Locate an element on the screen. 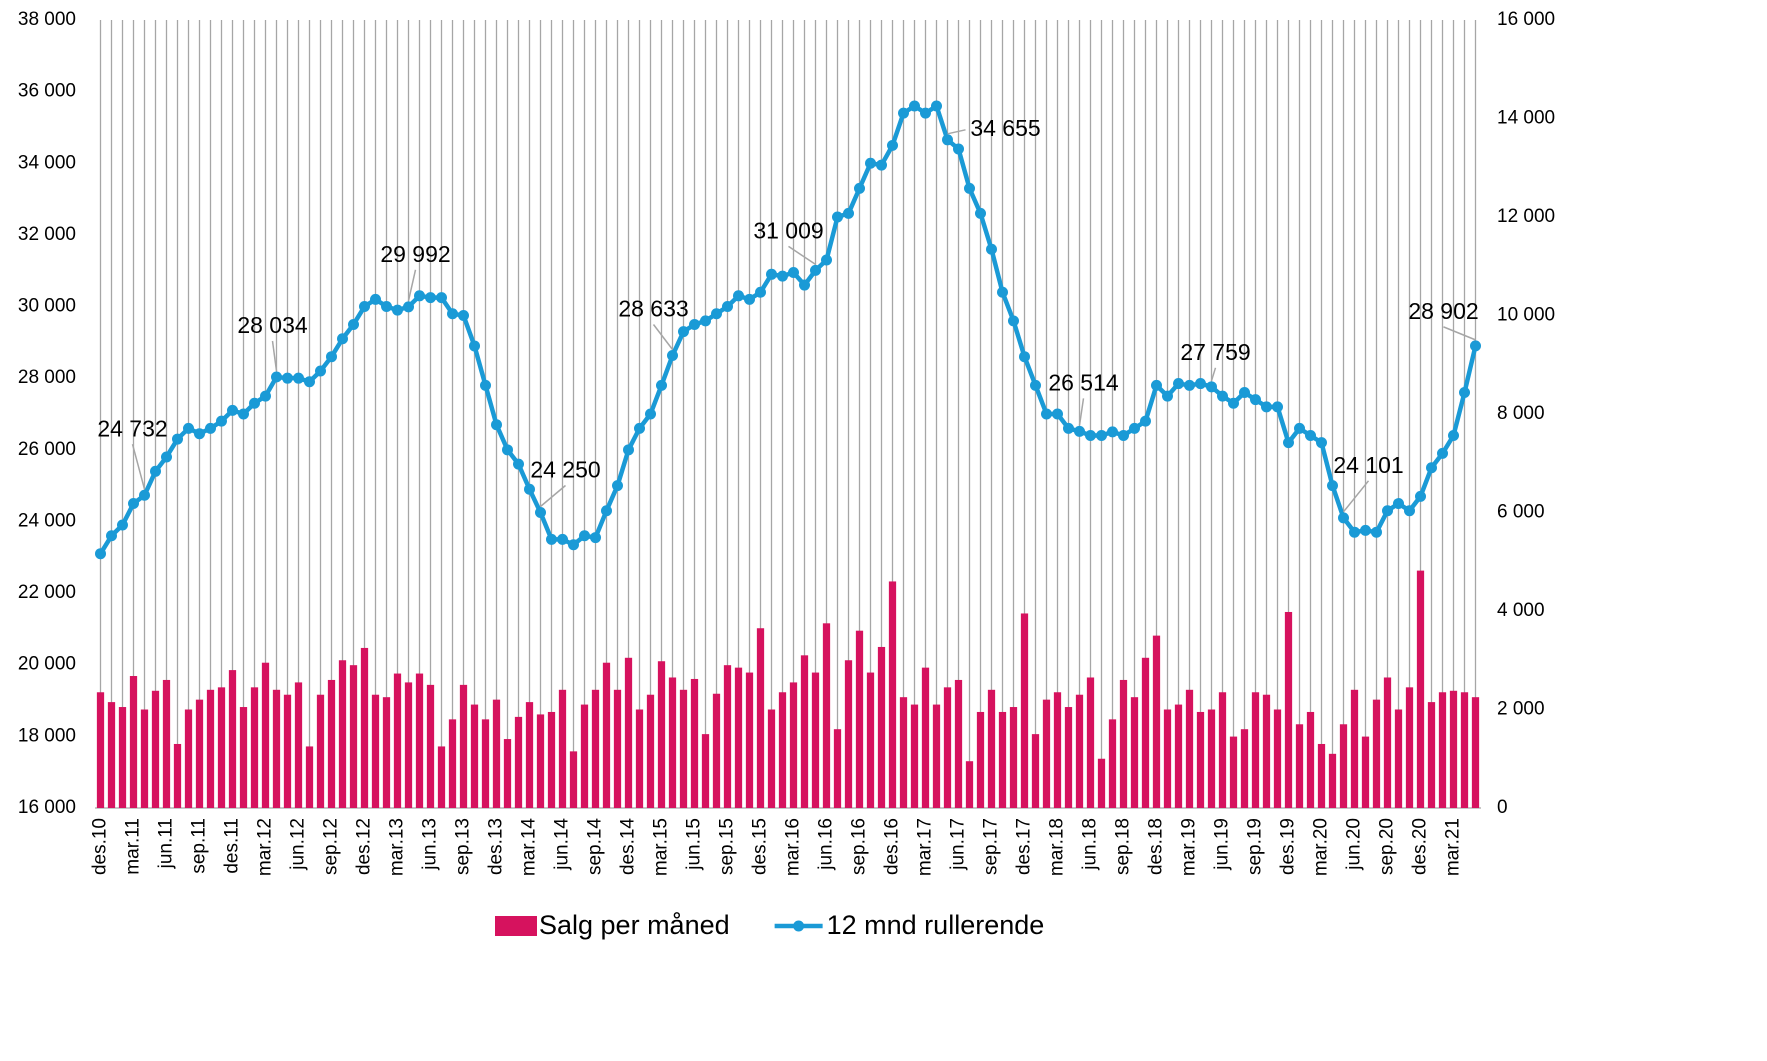 This screenshot has height=1061, width=1767. y-tick-label: 30 000 is located at coordinates (47, 306).